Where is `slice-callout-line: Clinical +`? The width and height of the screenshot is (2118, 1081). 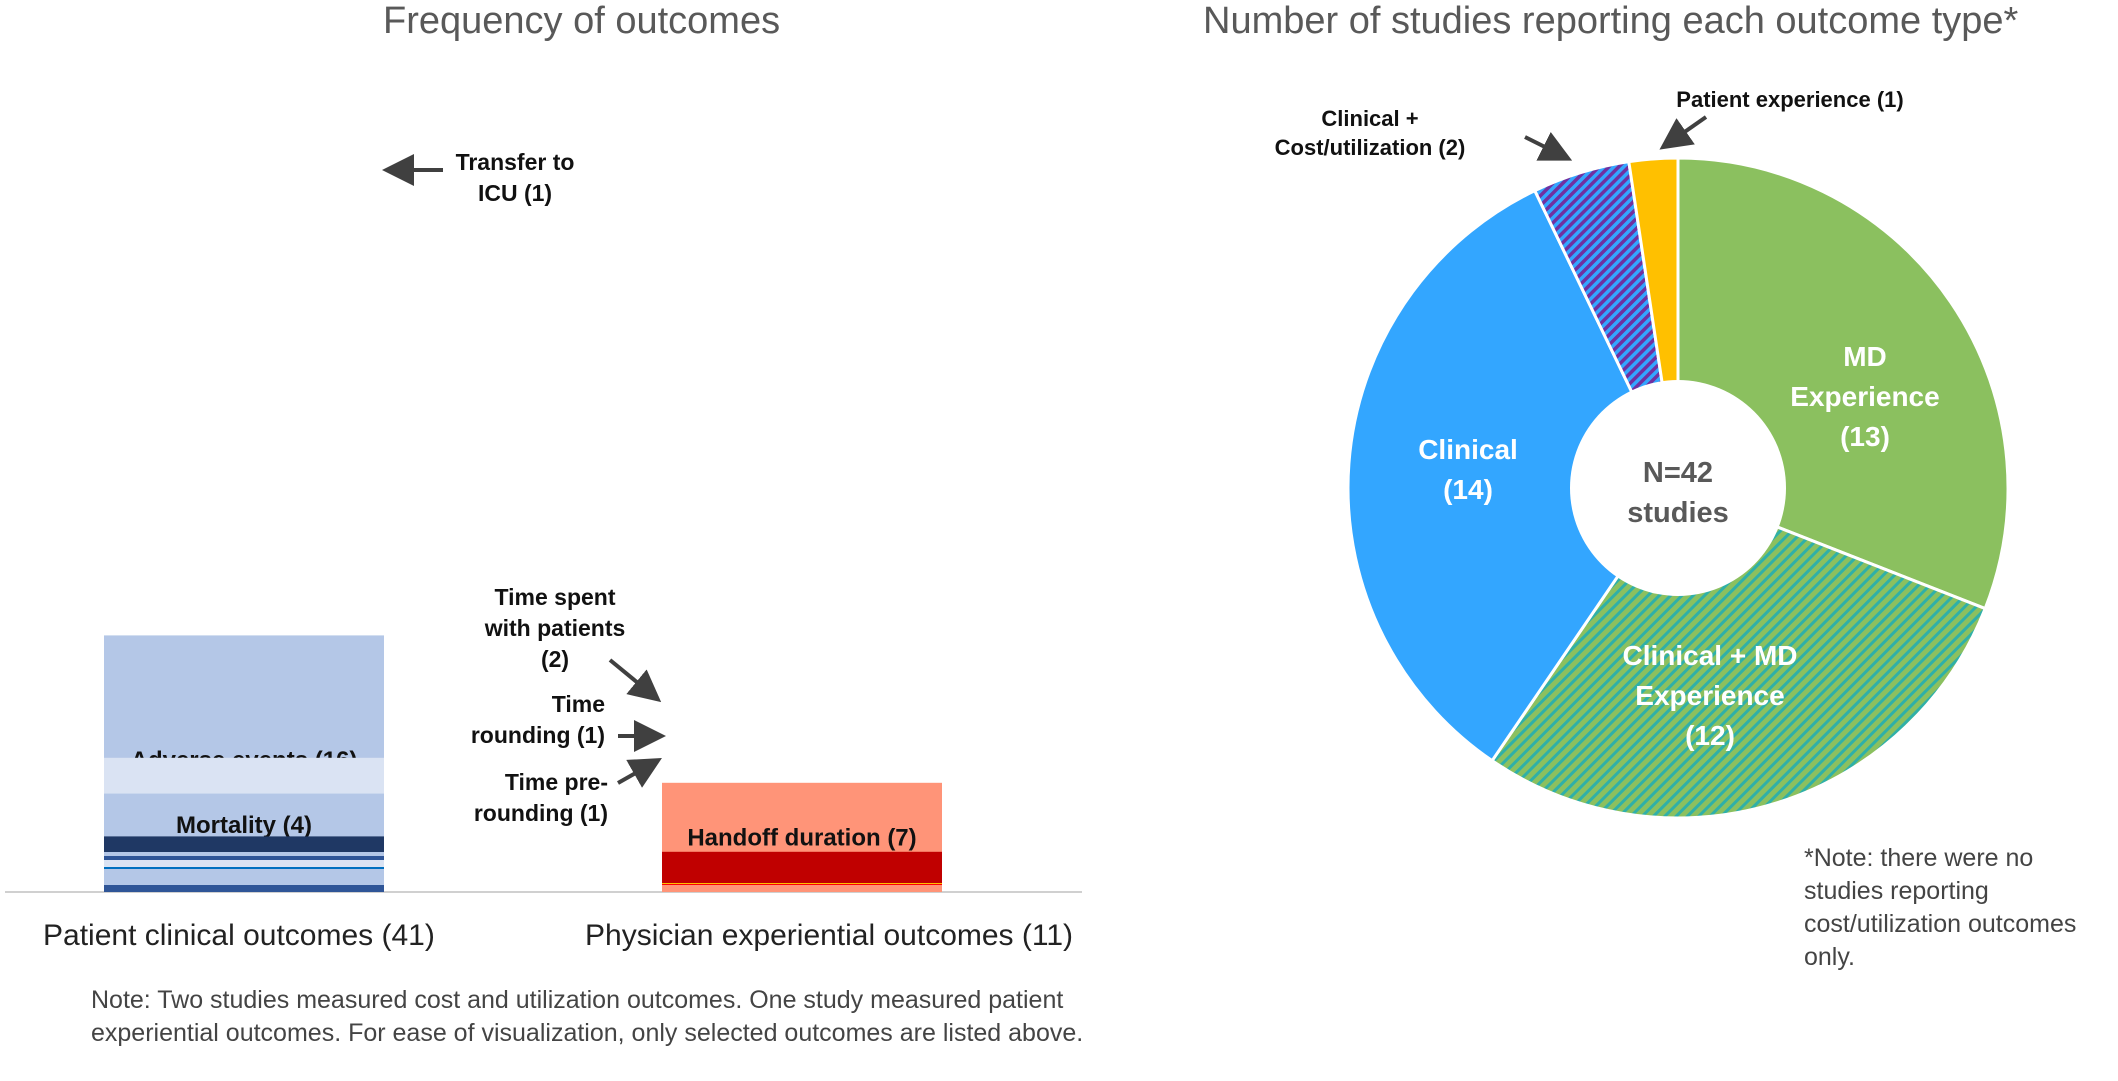
slice-callout-line: Clinical + is located at coordinates (1369, 118).